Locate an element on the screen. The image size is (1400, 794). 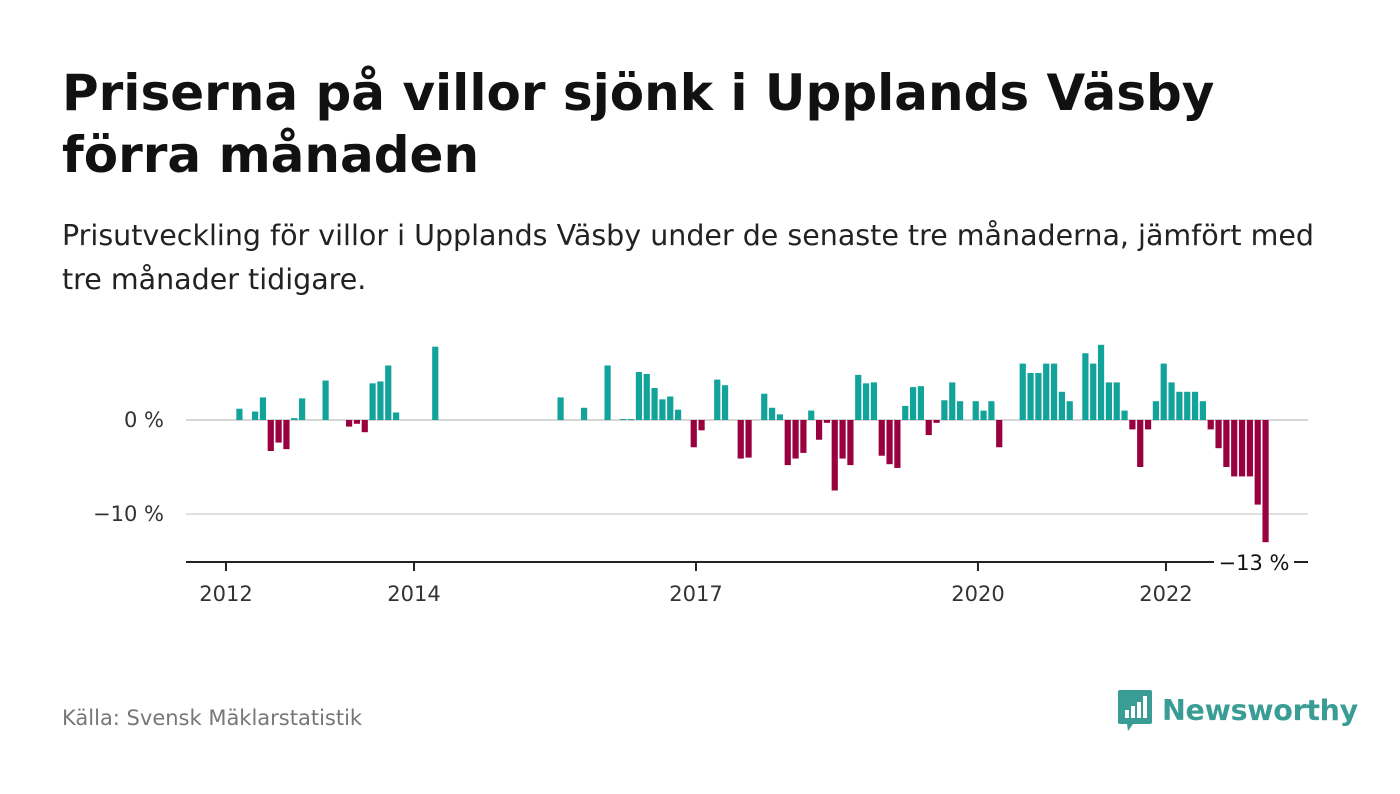
x-axis is located at coordinates (747, 566).